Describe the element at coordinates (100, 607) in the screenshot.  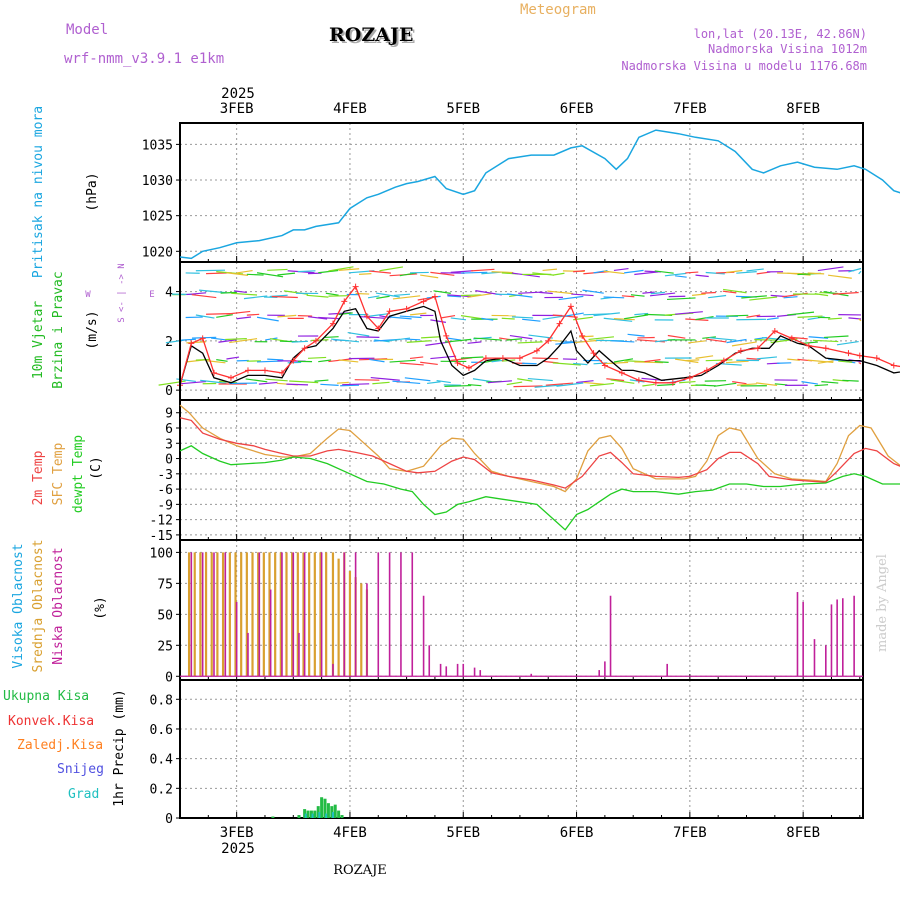
I see `cloud-ylabel: (%)` at that location.